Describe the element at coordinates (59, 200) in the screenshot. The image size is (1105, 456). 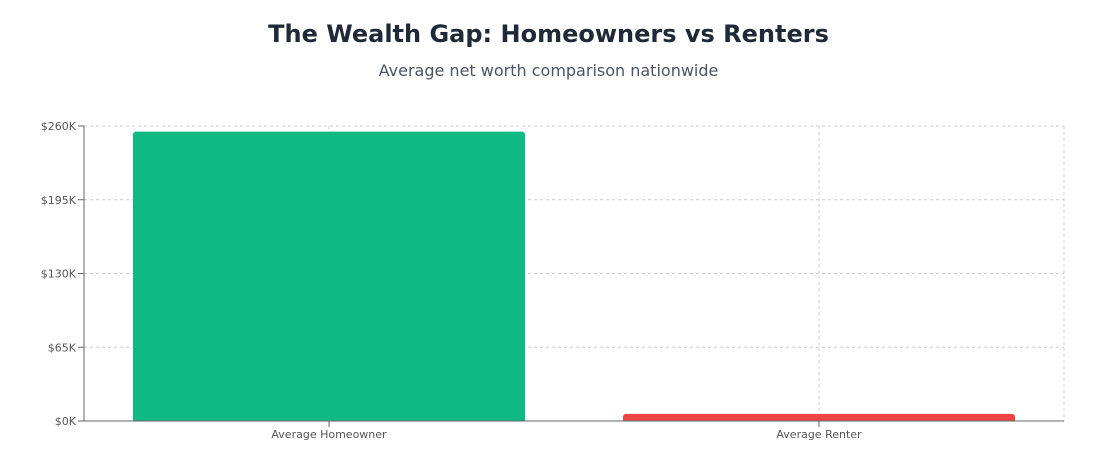
I see `y-tick-label: $195K` at that location.